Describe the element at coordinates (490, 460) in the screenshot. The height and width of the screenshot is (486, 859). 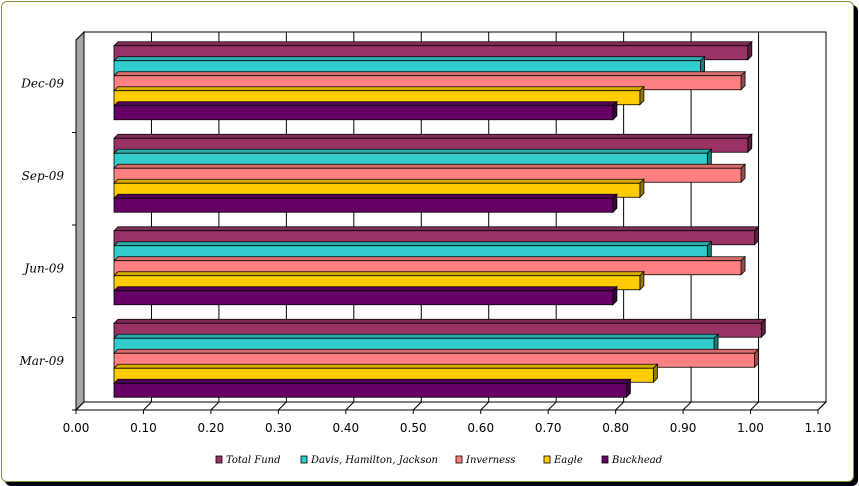
I see `legend-label-inverness: Inverness` at that location.